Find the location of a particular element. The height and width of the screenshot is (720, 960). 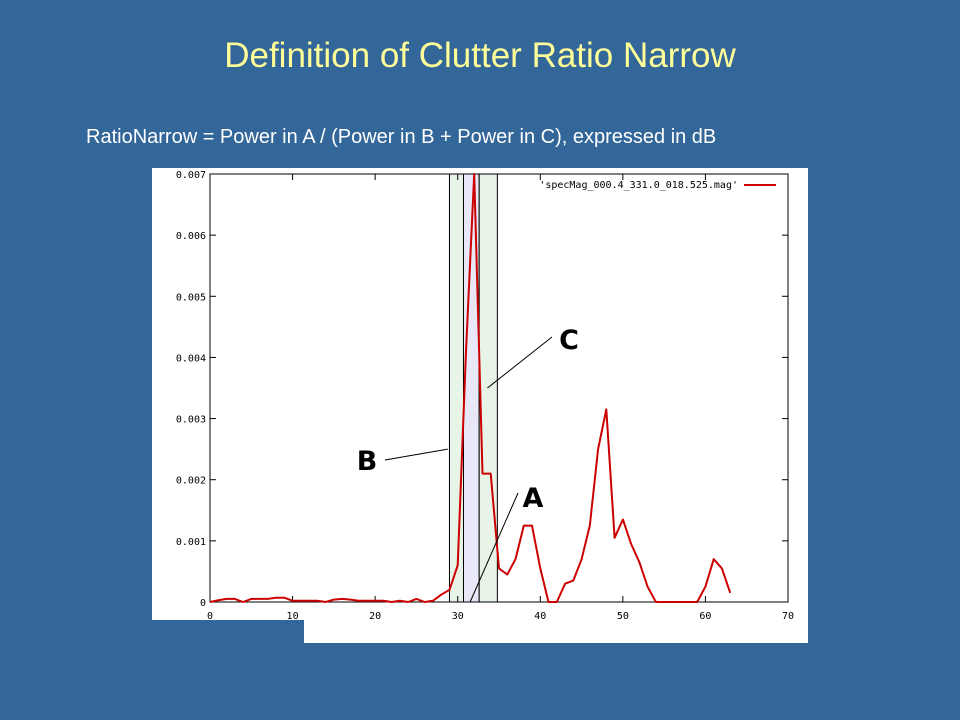

x-tick-label: 50 is located at coordinates (623, 616).